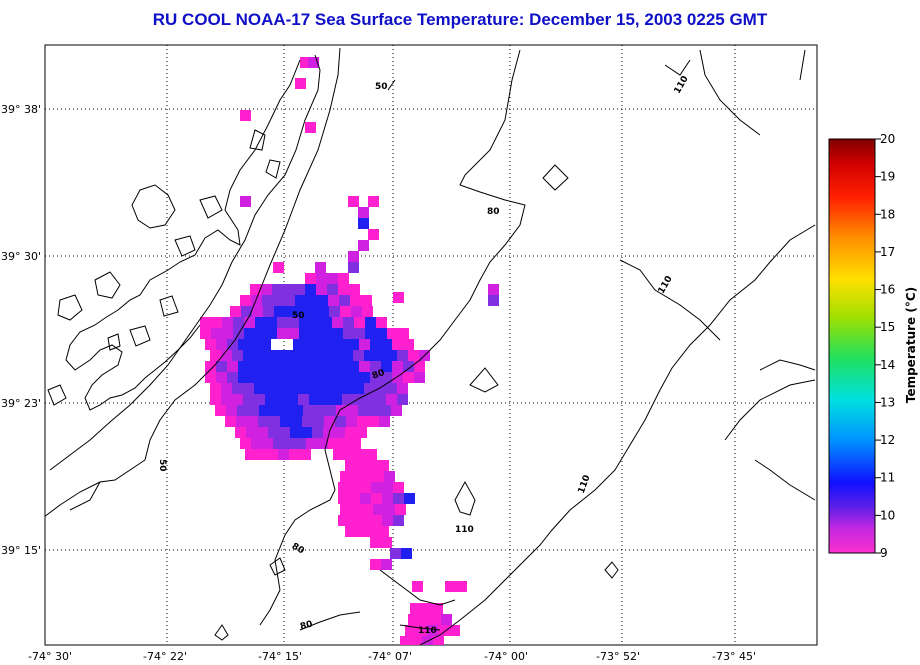 This screenshot has width=920, height=665. Describe the element at coordinates (506, 656) in the screenshot. I see `lon-label: -74° 00'` at that location.